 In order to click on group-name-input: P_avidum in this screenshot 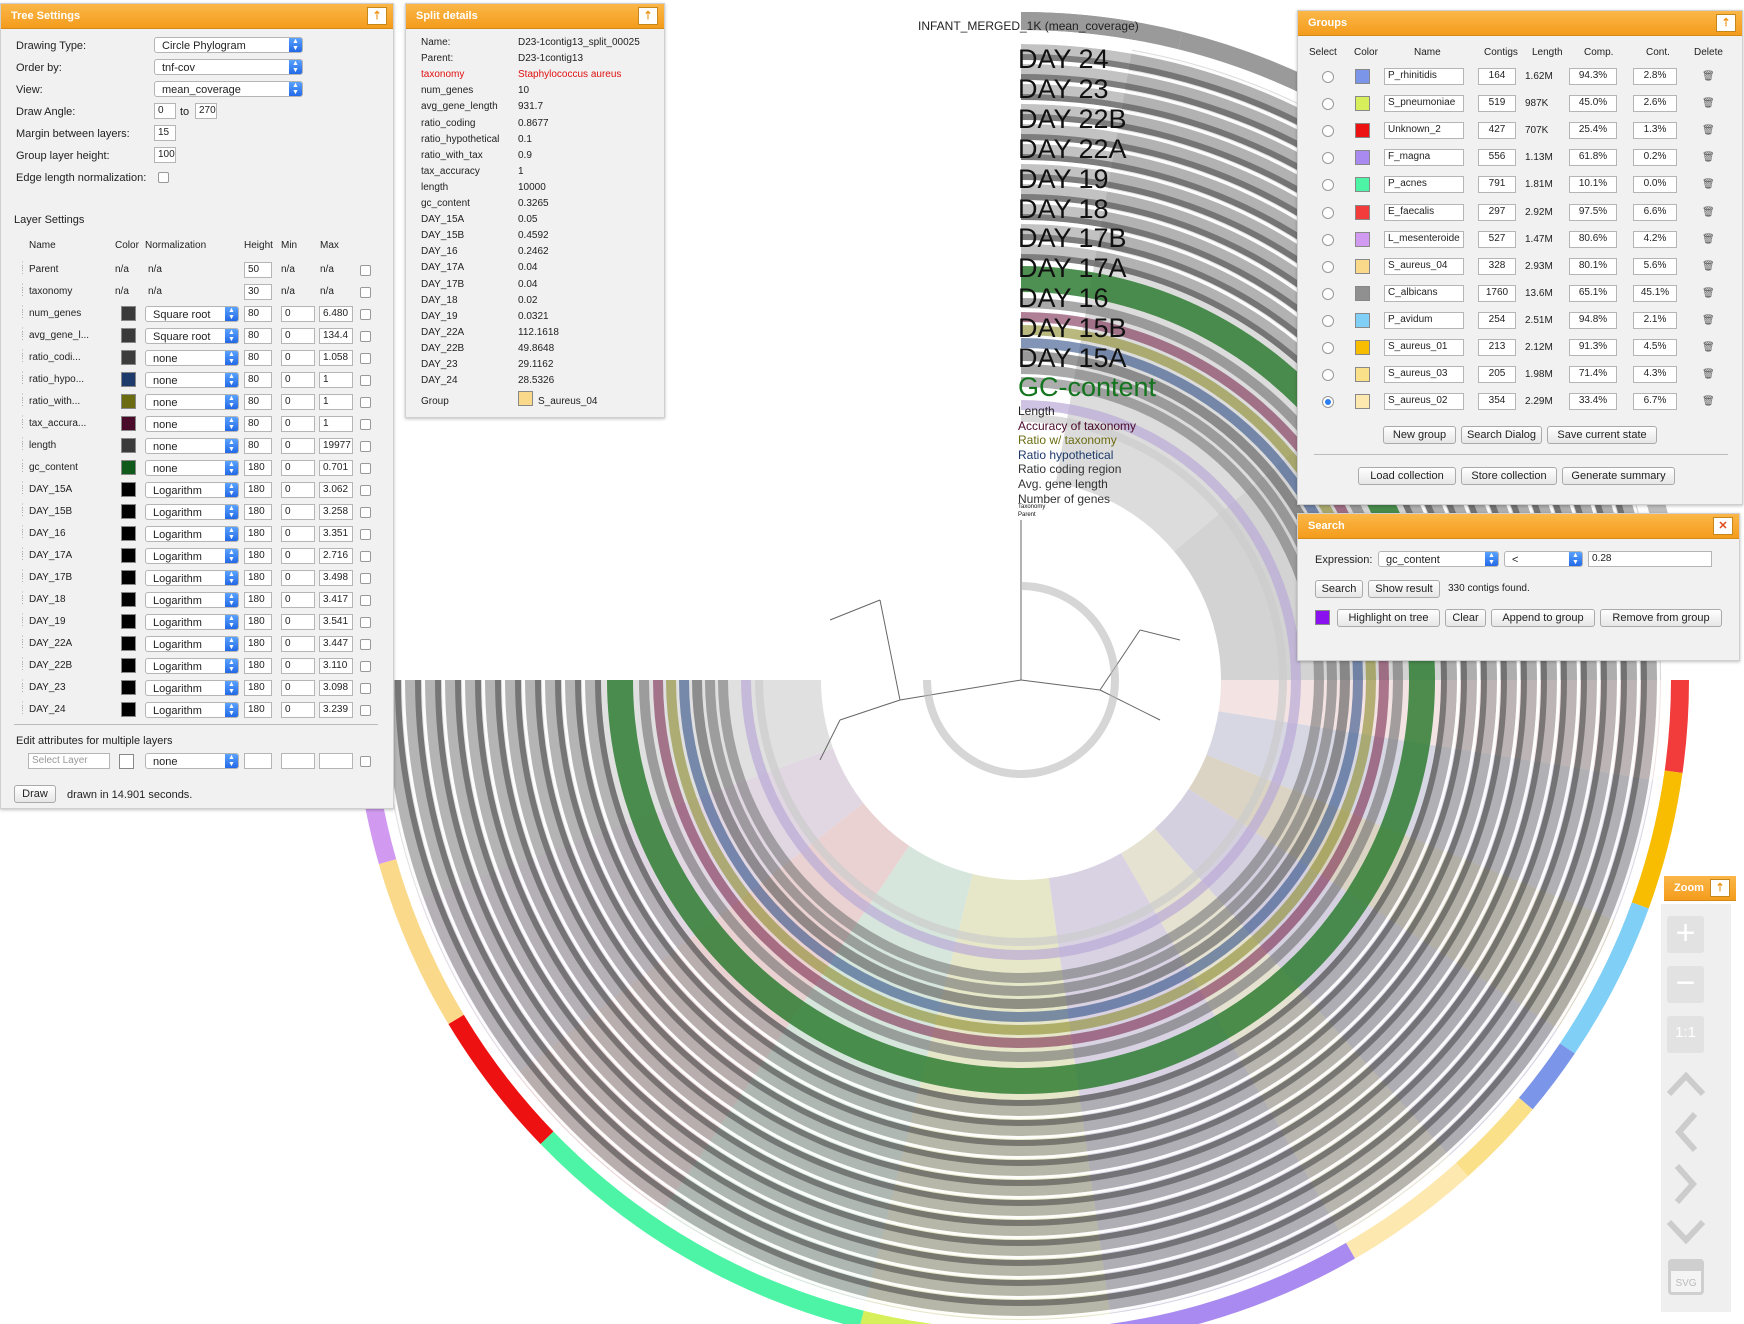, I will do `click(1424, 320)`.